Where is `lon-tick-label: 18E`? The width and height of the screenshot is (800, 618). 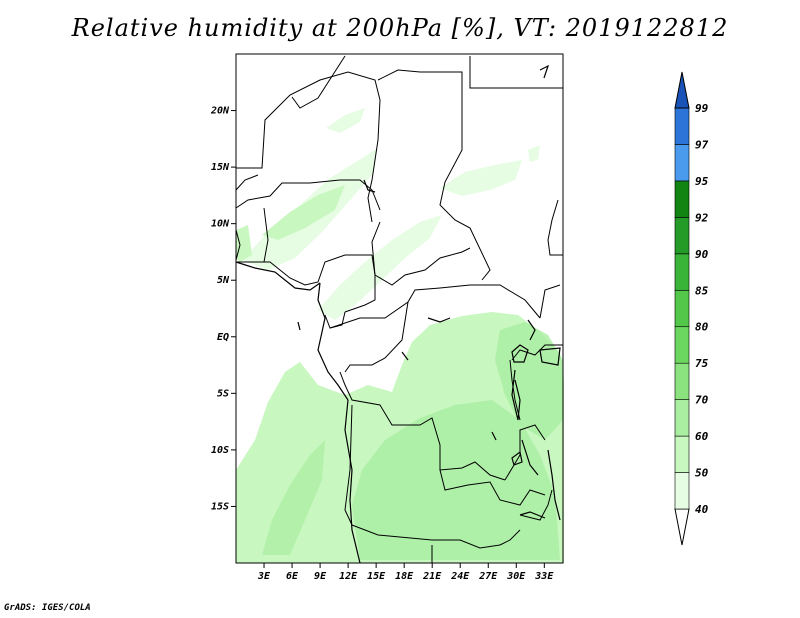 lon-tick-label: 18E is located at coordinates (404, 576).